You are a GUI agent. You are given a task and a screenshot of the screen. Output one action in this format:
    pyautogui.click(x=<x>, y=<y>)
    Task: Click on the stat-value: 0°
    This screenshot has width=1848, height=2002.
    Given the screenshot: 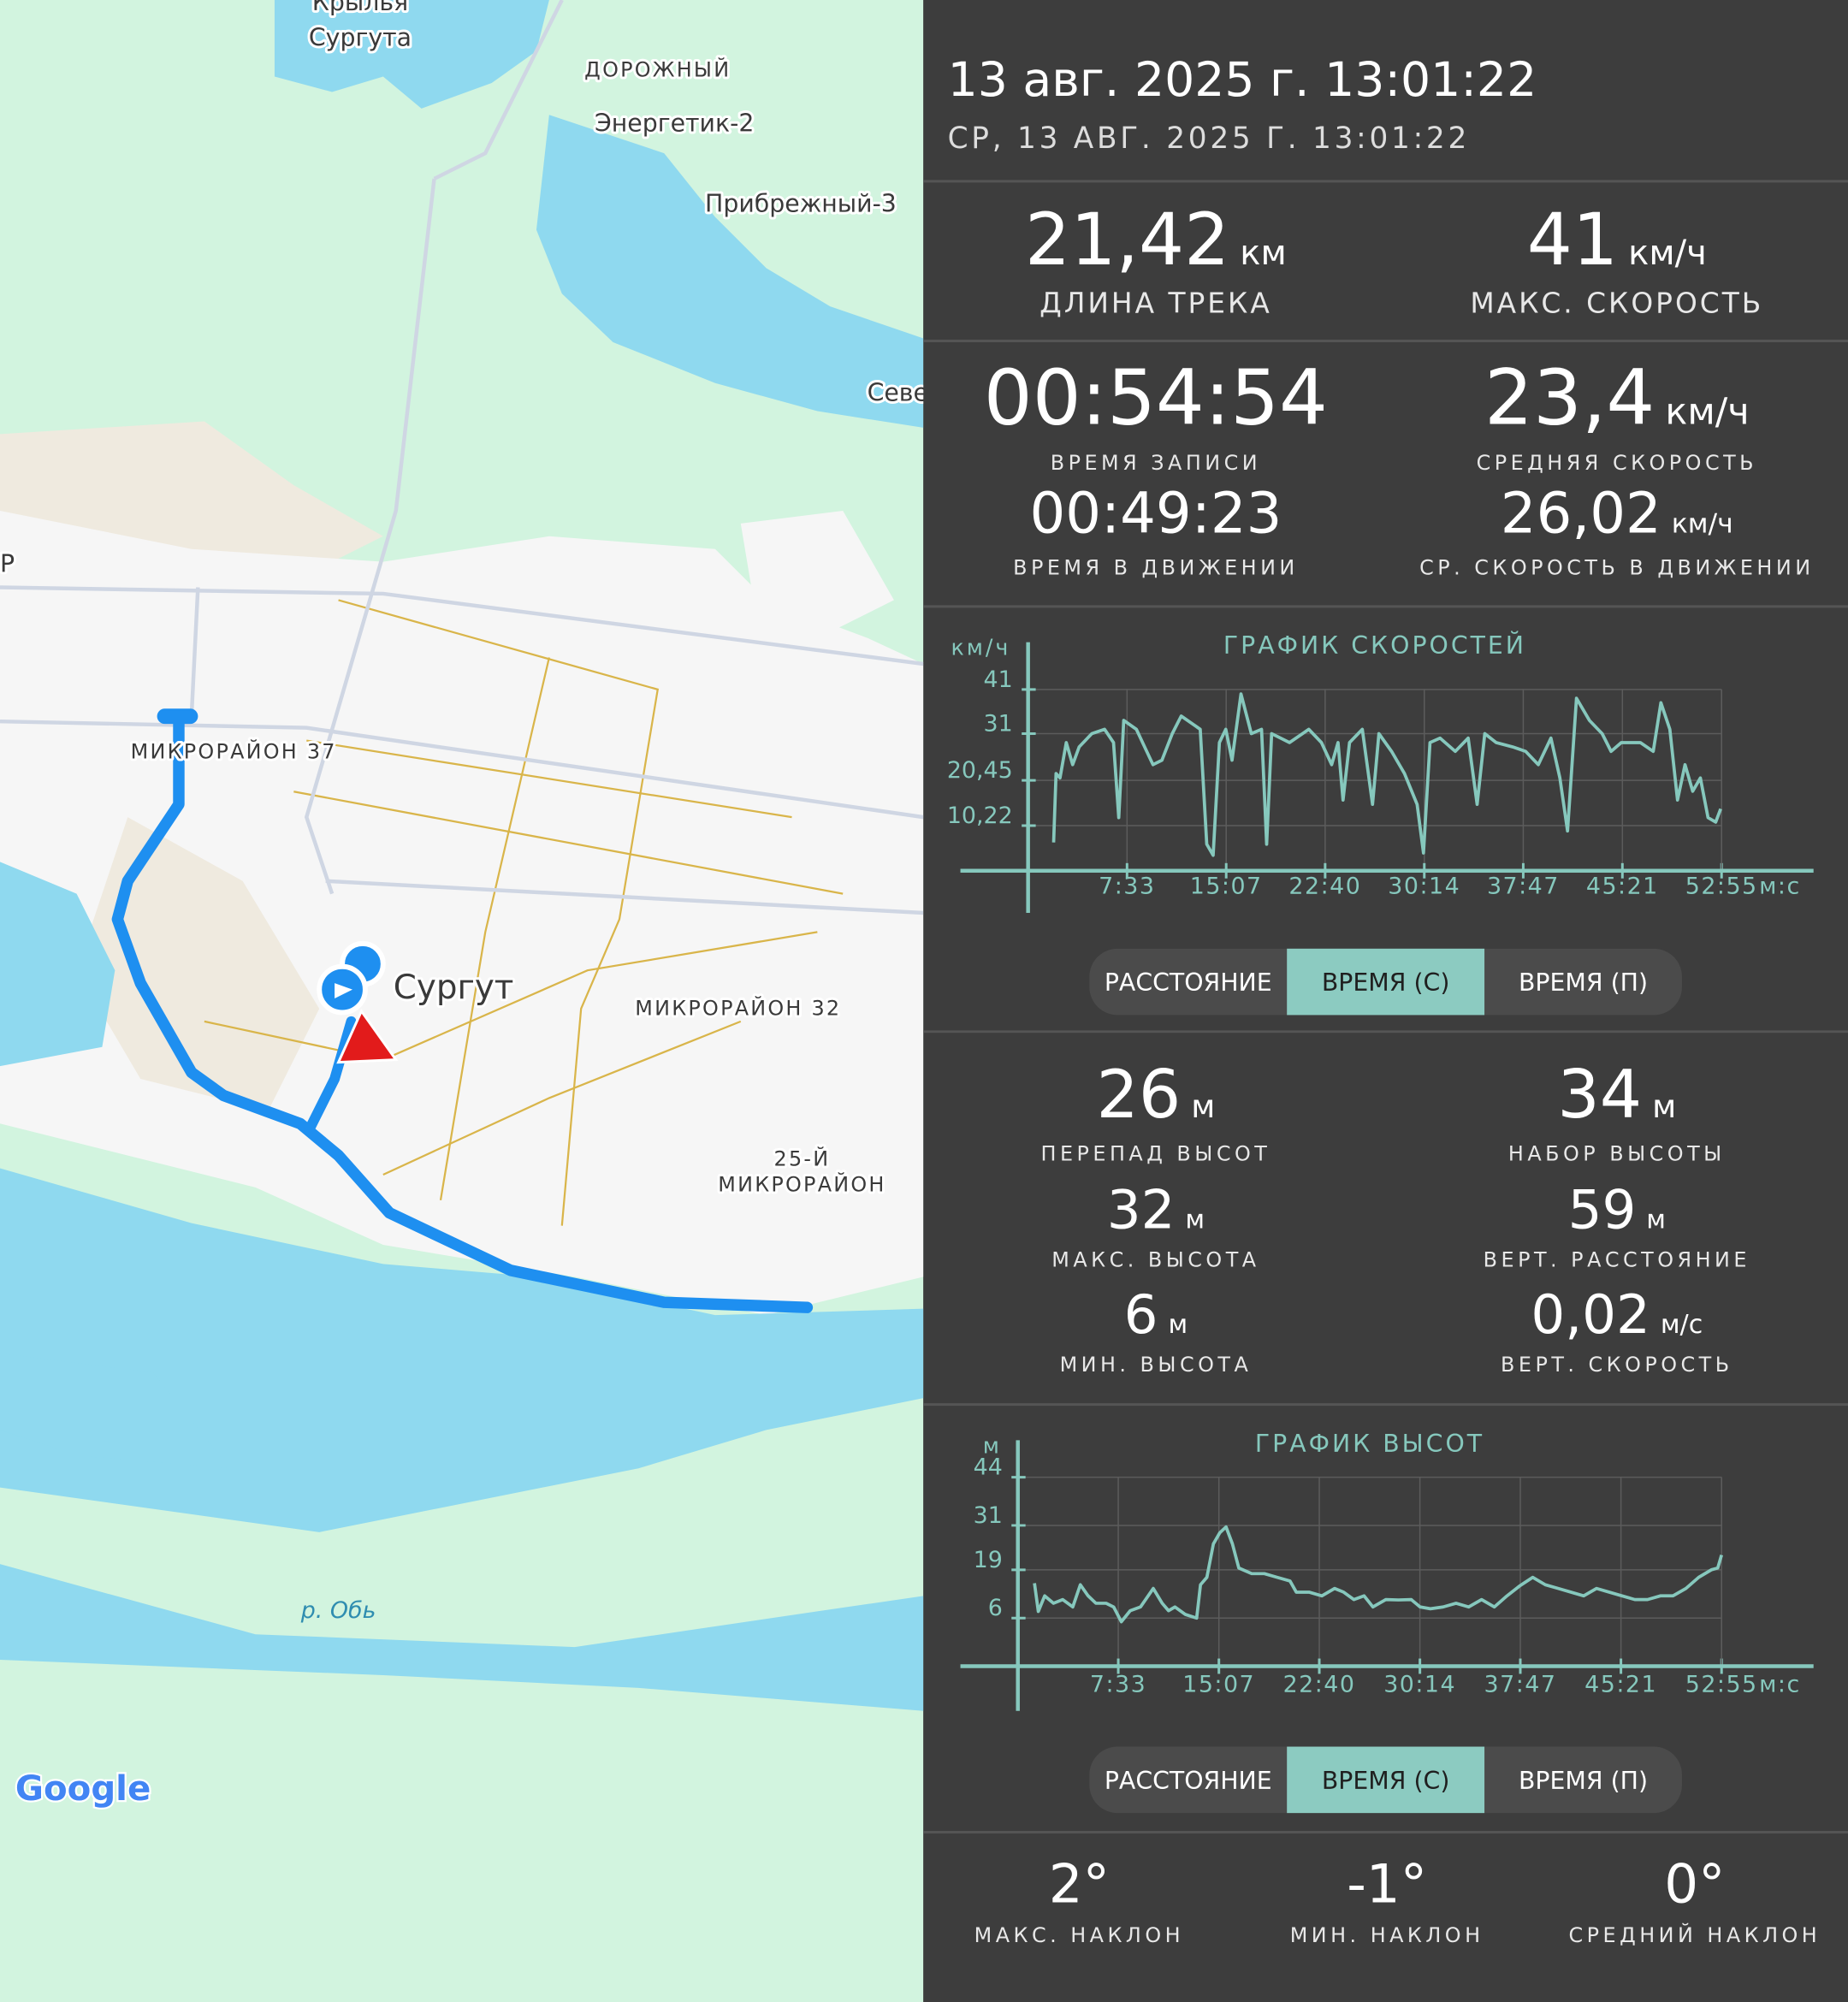 What is the action you would take?
    pyautogui.click(x=1694, y=1884)
    